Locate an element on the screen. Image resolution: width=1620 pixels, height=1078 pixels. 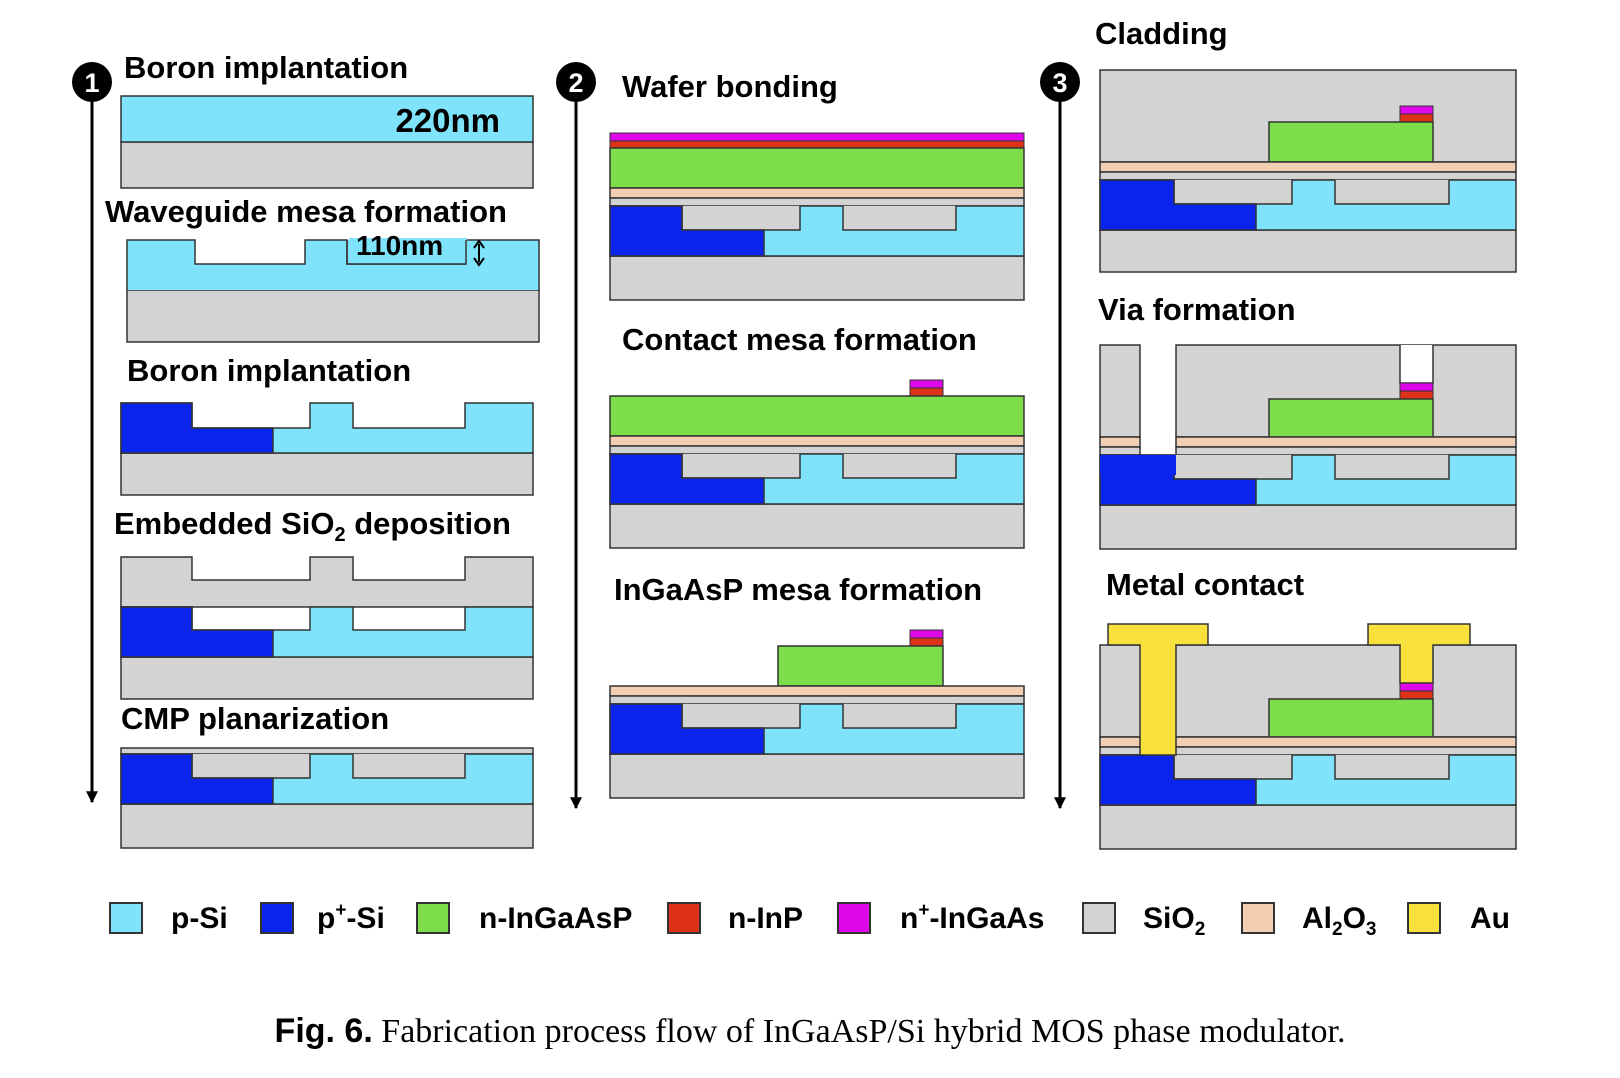
legend-item-p-plus-si: p+-Si is located at coordinates (322, 917).